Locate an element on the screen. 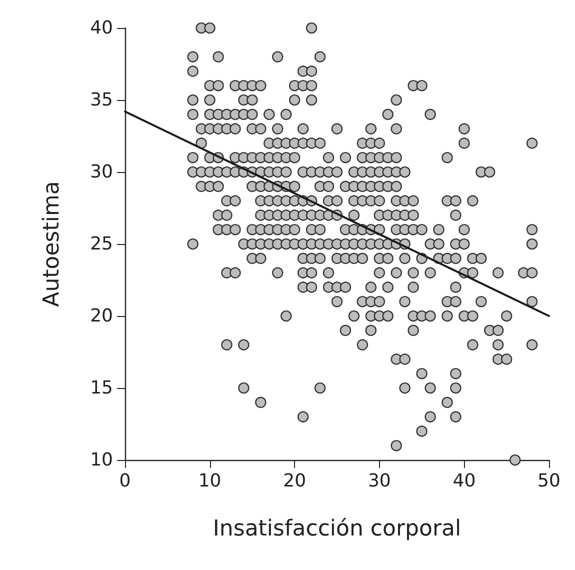  y-tick-label: 25 is located at coordinates (101, 244).